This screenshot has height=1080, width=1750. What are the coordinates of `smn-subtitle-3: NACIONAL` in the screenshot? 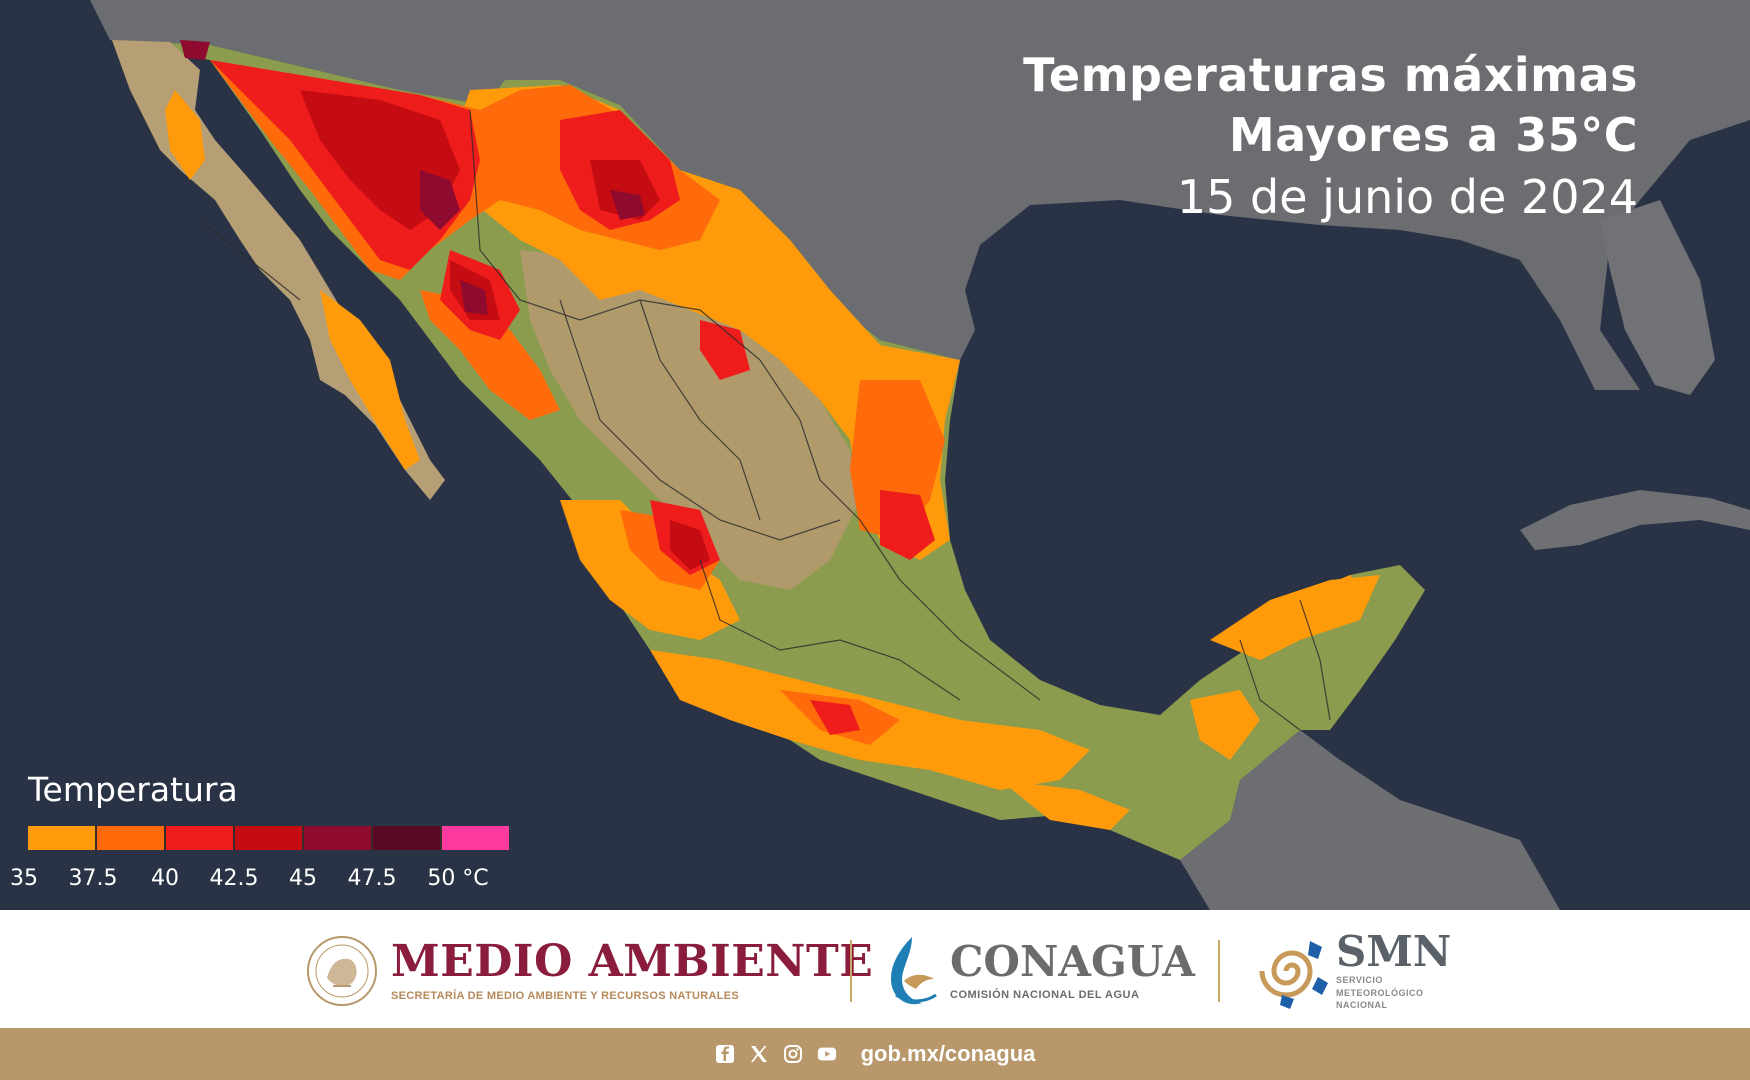 It's located at (1362, 1005).